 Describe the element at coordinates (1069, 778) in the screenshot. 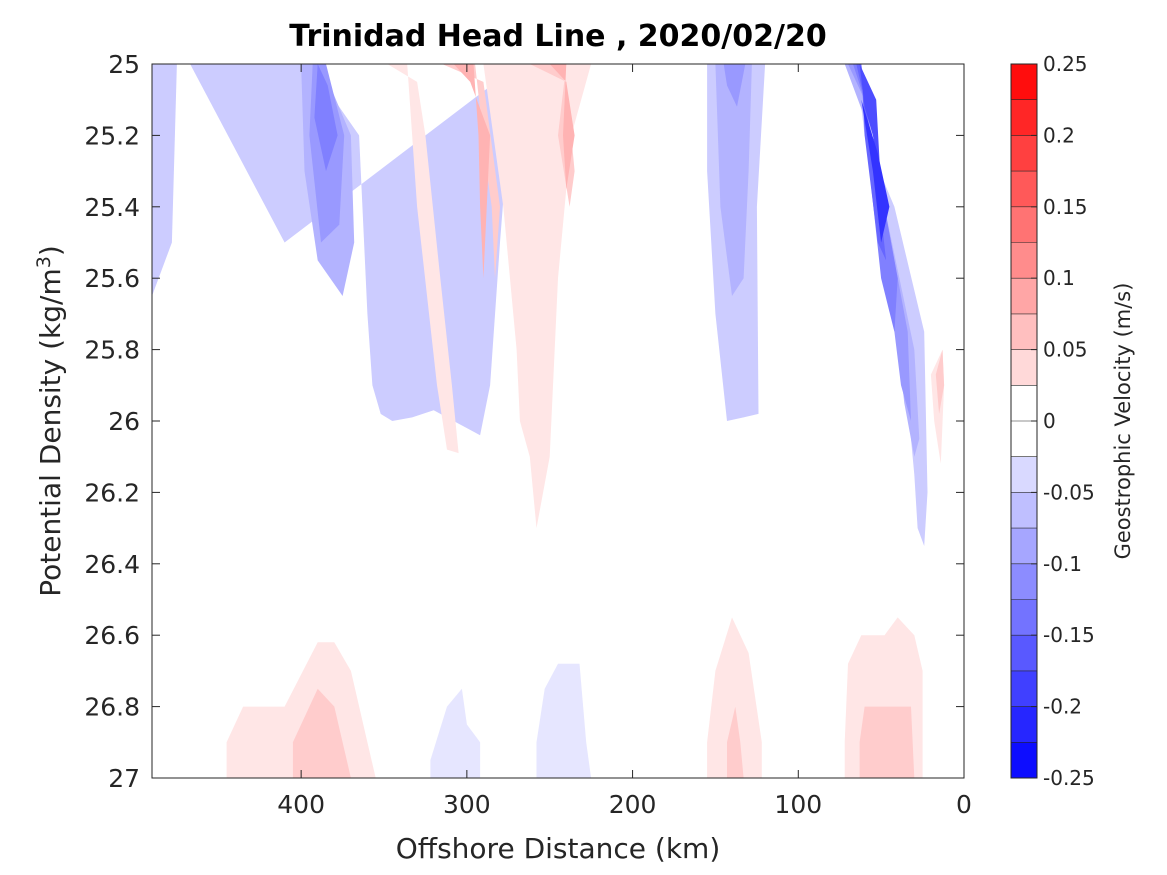

I see `colorbar-tick-label: -0.25` at that location.